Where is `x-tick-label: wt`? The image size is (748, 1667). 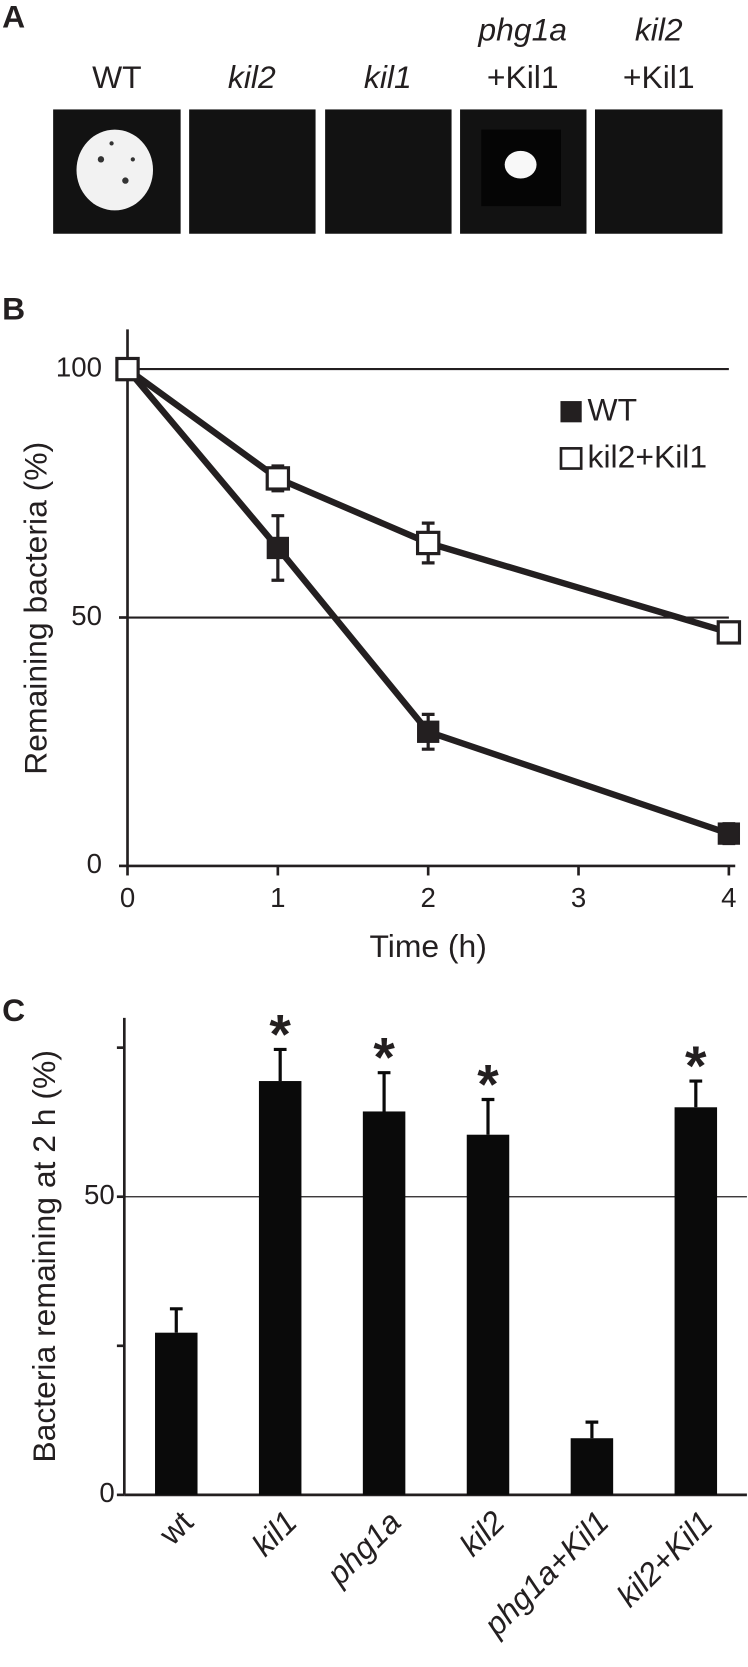 x-tick-label: wt is located at coordinates (175, 1528).